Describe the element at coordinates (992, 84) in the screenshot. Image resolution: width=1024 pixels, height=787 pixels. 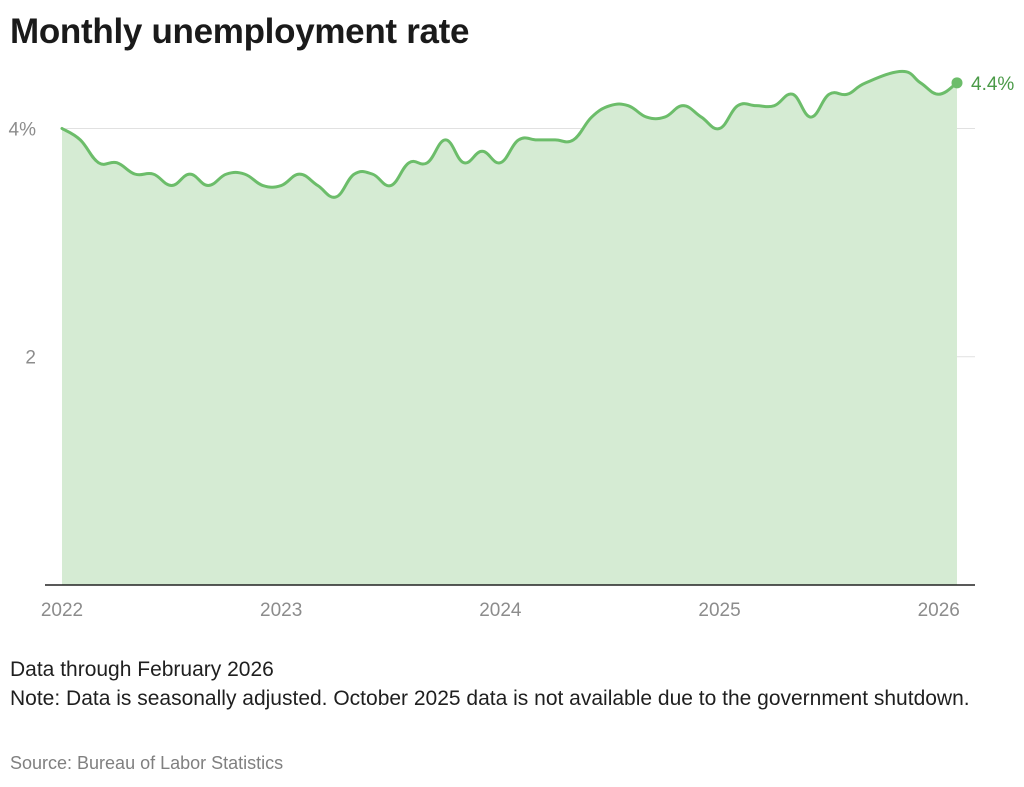
I see `latest-value-label: 4.4%` at that location.